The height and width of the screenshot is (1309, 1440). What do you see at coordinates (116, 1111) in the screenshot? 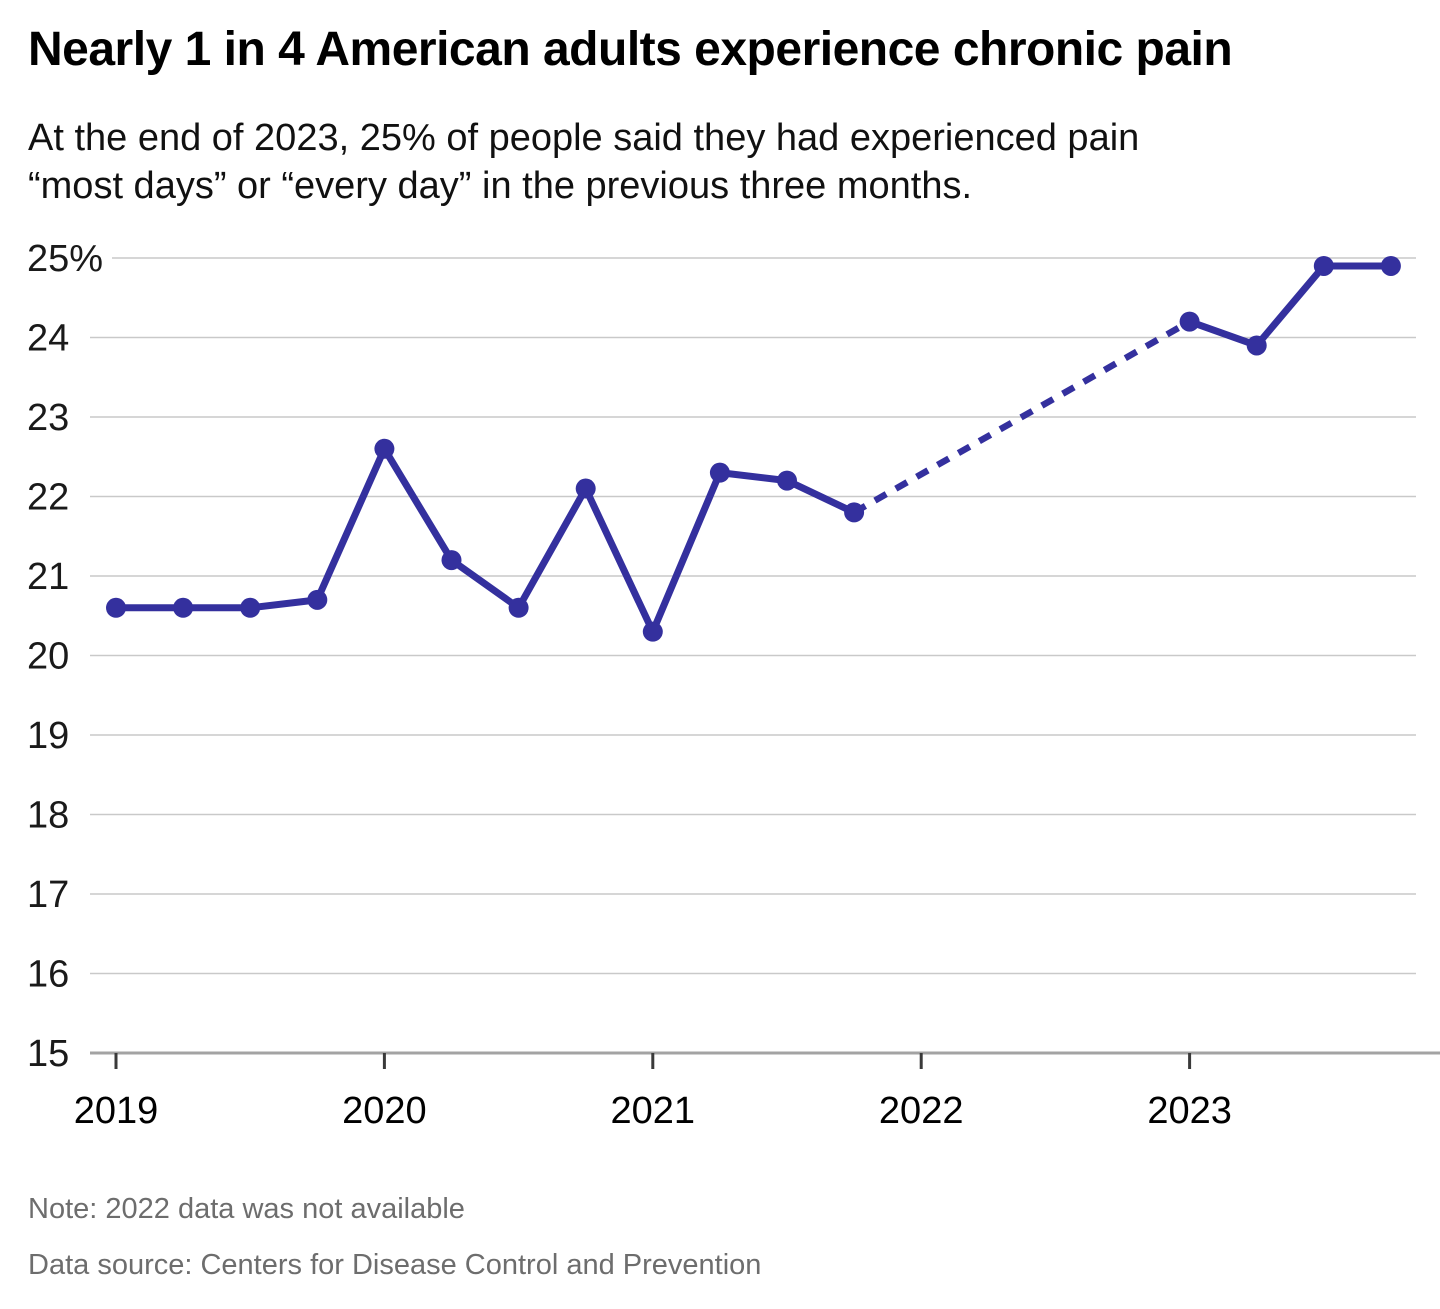
I see `x-tick-label: 2019` at bounding box center [116, 1111].